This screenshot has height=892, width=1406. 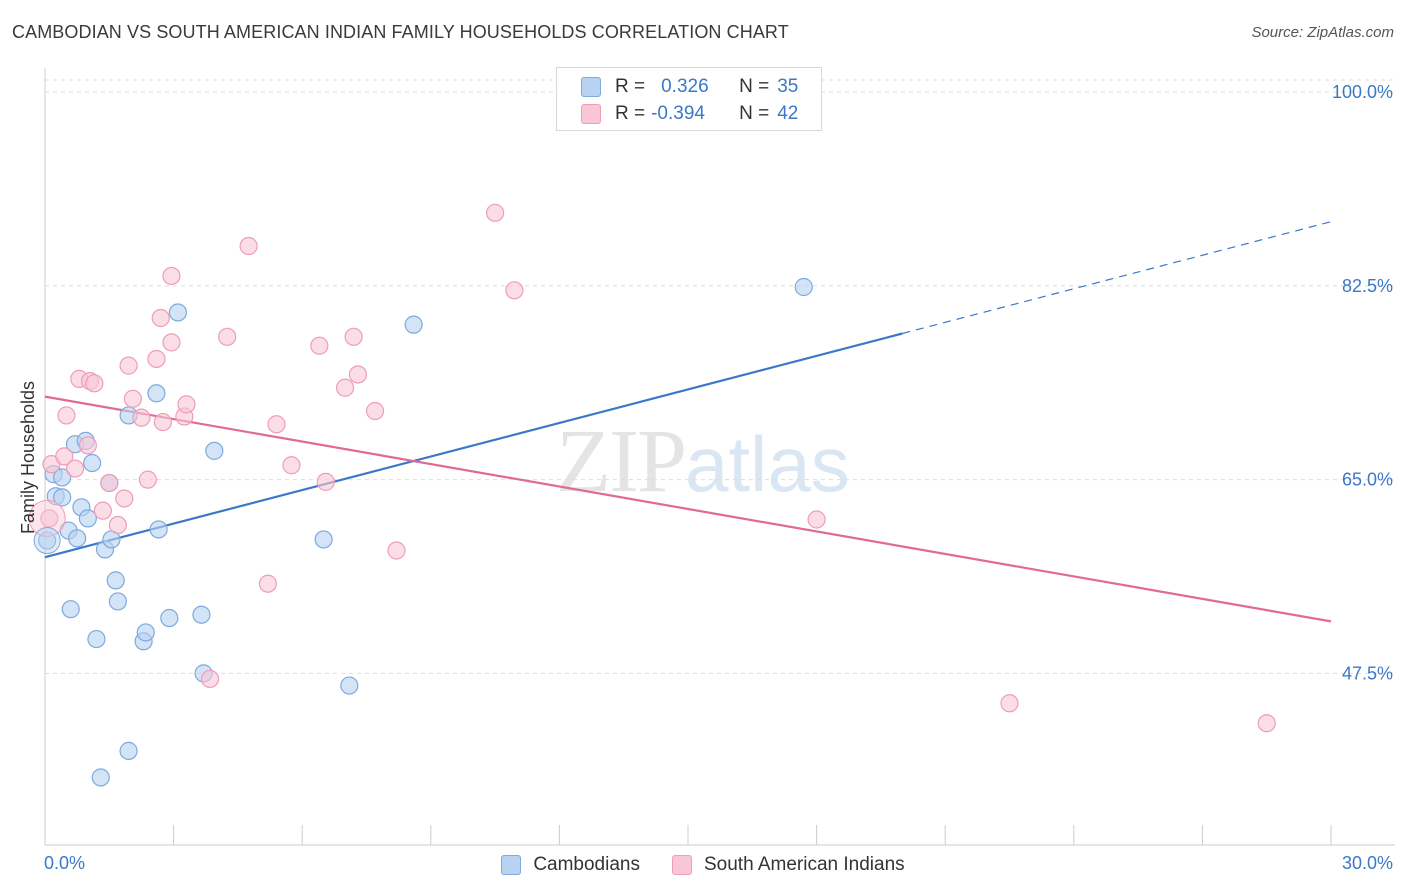 I want to click on legend-n-value: 35, so click(x=788, y=86).